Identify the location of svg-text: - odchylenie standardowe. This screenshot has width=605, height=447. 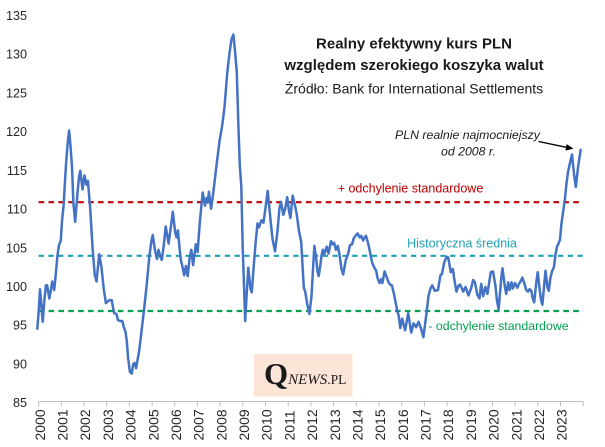
(498, 326).